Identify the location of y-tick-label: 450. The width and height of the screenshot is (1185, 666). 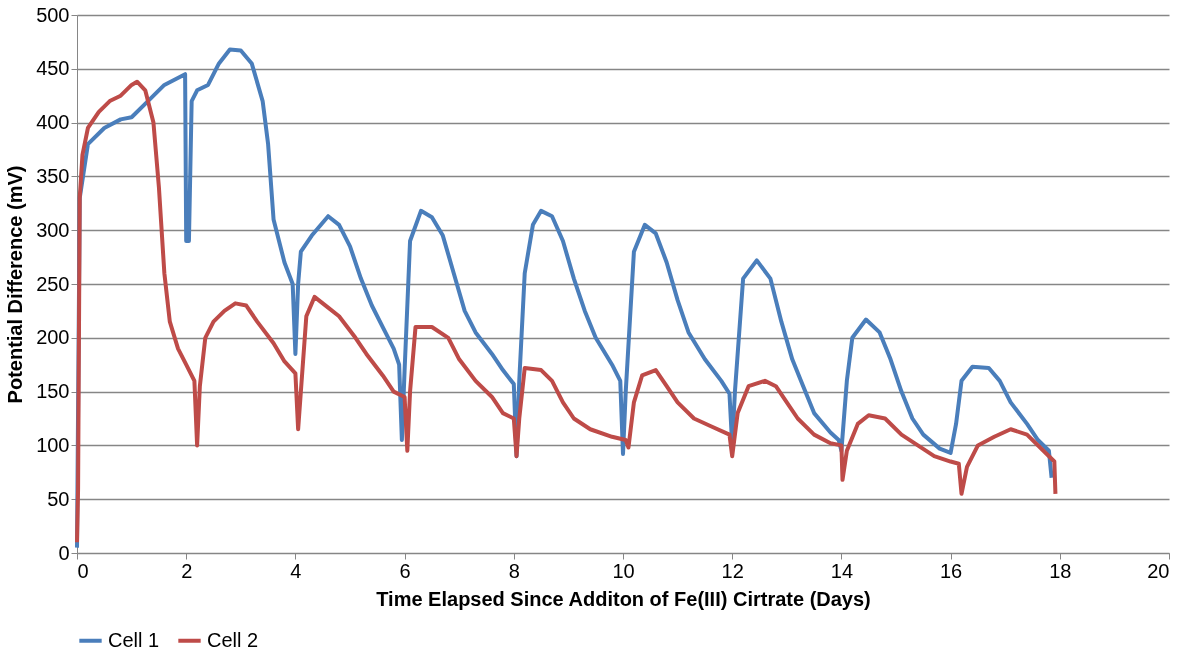
(53, 68).